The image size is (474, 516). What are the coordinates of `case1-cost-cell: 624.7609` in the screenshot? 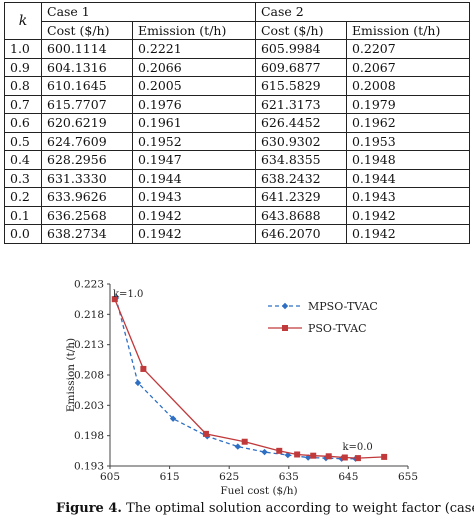 It's located at (87, 141).